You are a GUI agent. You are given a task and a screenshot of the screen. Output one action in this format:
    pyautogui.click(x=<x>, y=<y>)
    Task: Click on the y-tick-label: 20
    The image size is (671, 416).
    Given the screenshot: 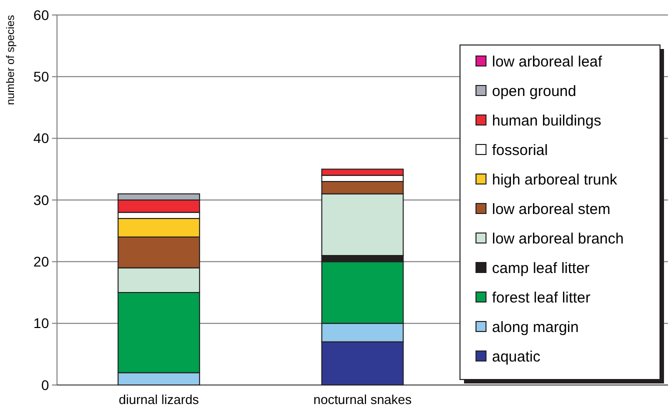 What is the action you would take?
    pyautogui.click(x=41, y=262)
    